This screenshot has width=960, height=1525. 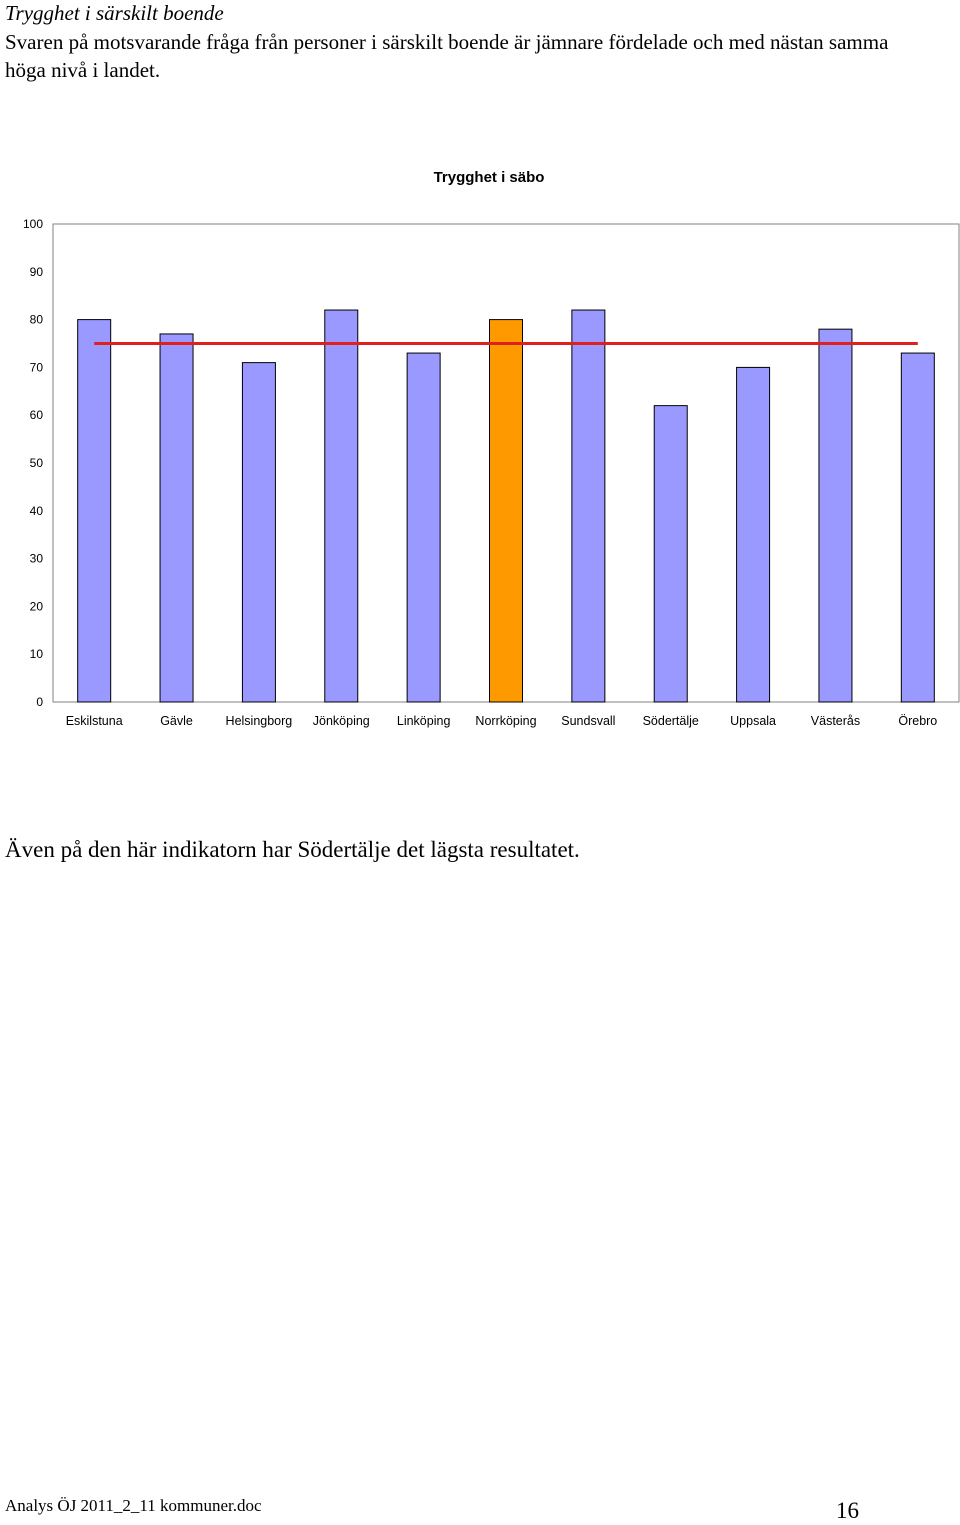 I want to click on y-tick-label: 50, so click(x=37, y=463).